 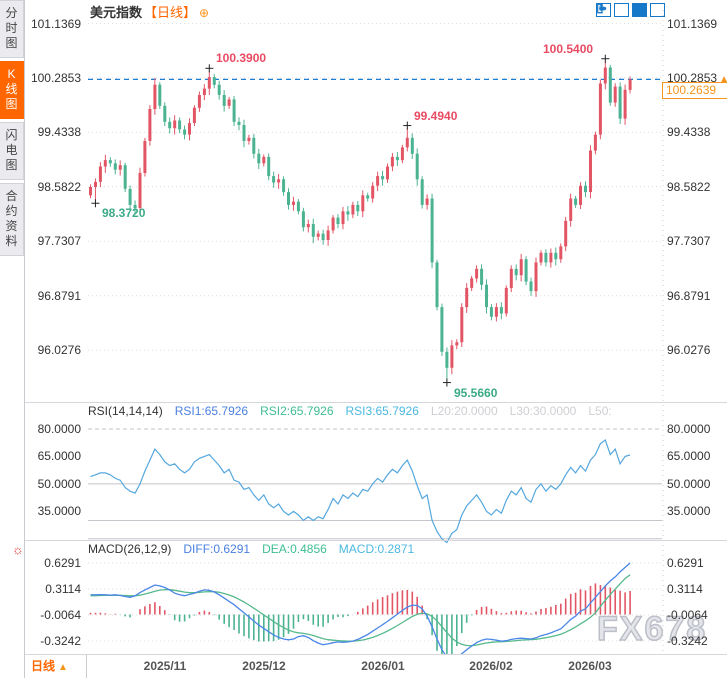 I want to click on y-axis-label-right: 96.0276, so click(x=689, y=350).